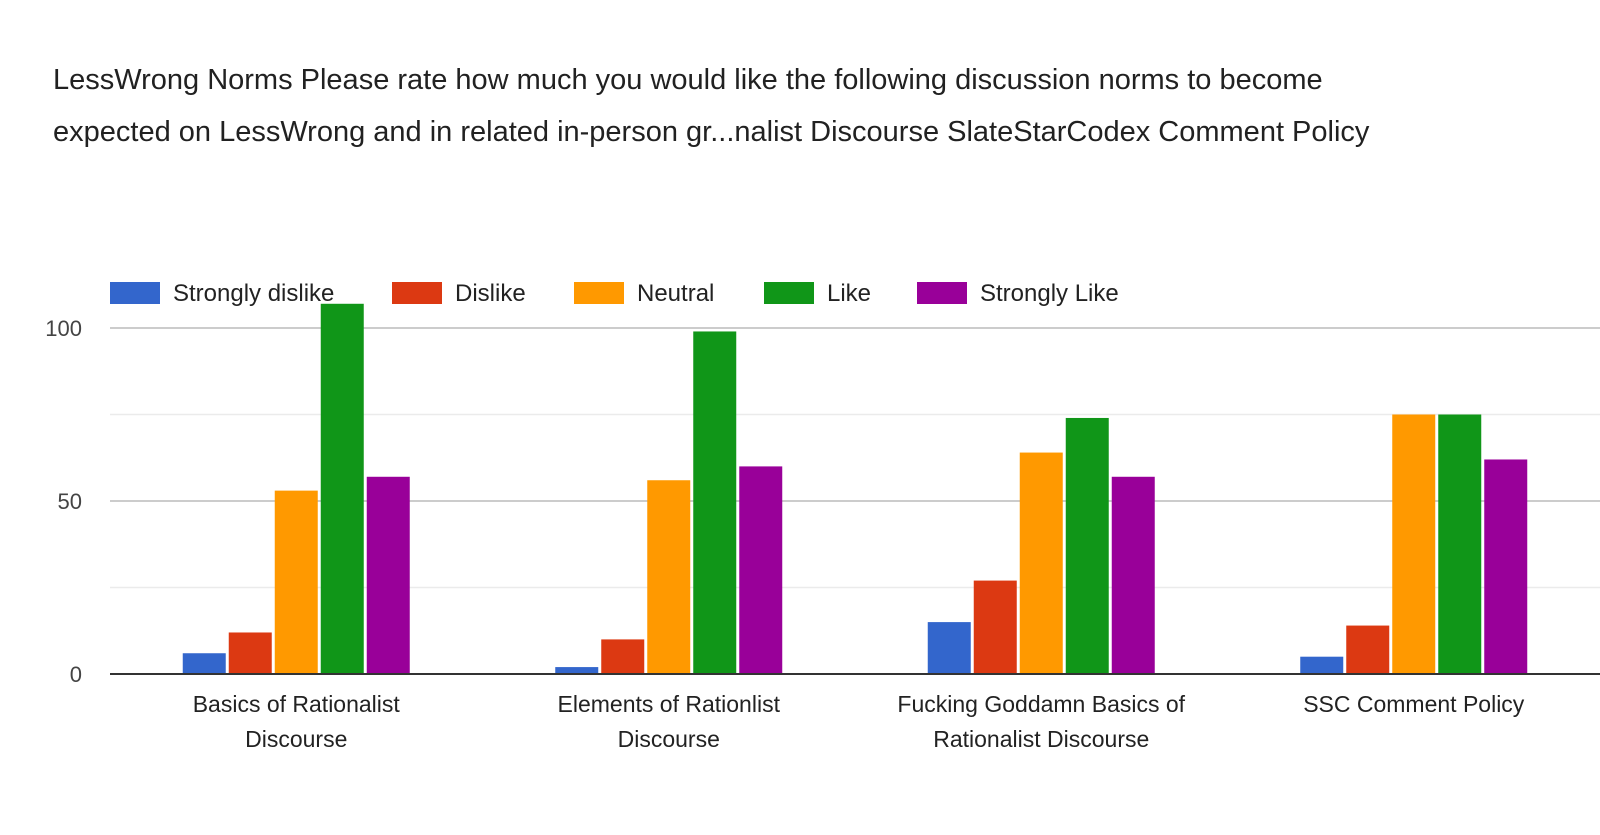  I want to click on legend-label: Strongly Like, so click(1049, 293).